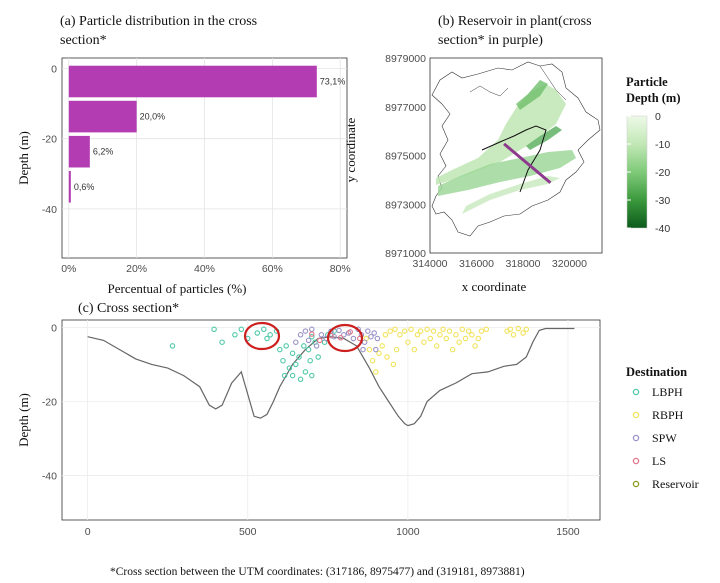 This screenshot has height=583, width=720. What do you see at coordinates (662, 173) in the screenshot?
I see `colorbar-tick-label: -20` at bounding box center [662, 173].